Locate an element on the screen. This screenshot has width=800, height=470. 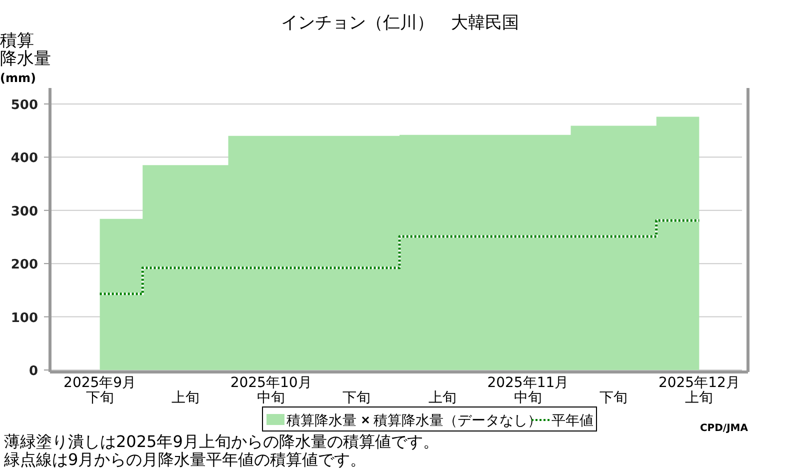
legend-label: 積算降水量 is located at coordinates (321, 421).